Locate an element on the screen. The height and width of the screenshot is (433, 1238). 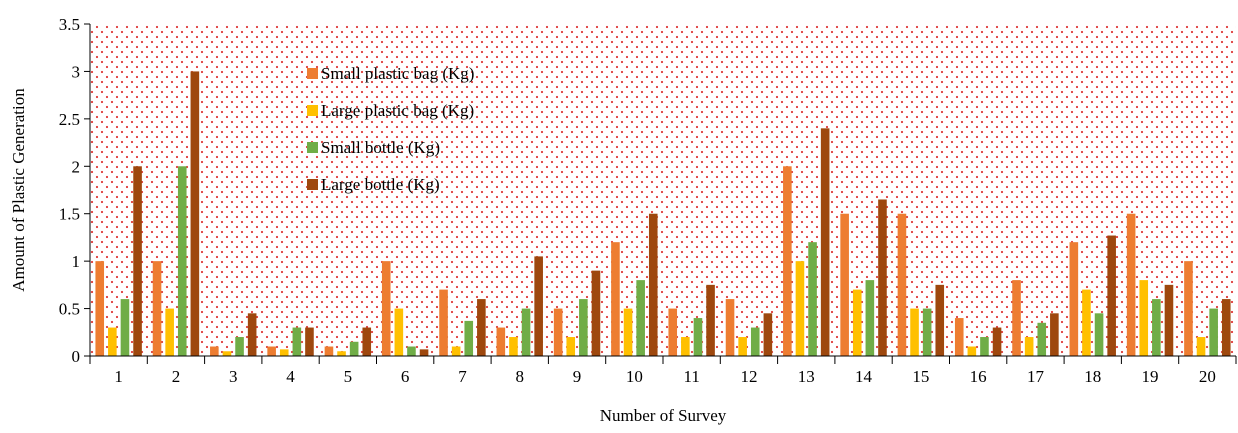
x-tick-label: 12 is located at coordinates (748, 376).